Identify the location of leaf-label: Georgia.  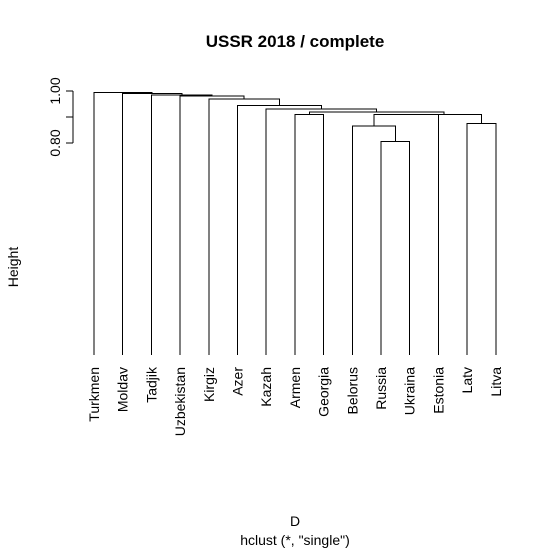
(324, 392).